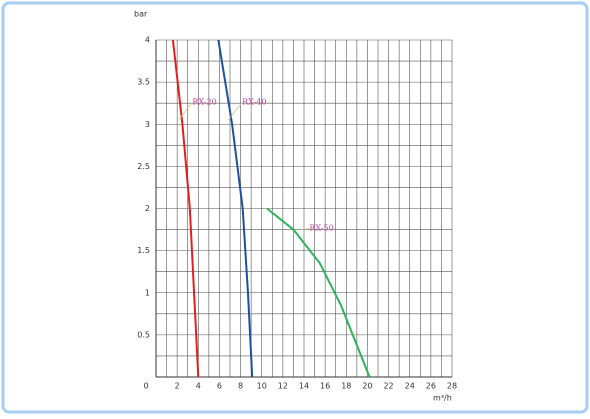 The width and height of the screenshot is (590, 419). I want to click on series-label: RX-40, so click(254, 101).